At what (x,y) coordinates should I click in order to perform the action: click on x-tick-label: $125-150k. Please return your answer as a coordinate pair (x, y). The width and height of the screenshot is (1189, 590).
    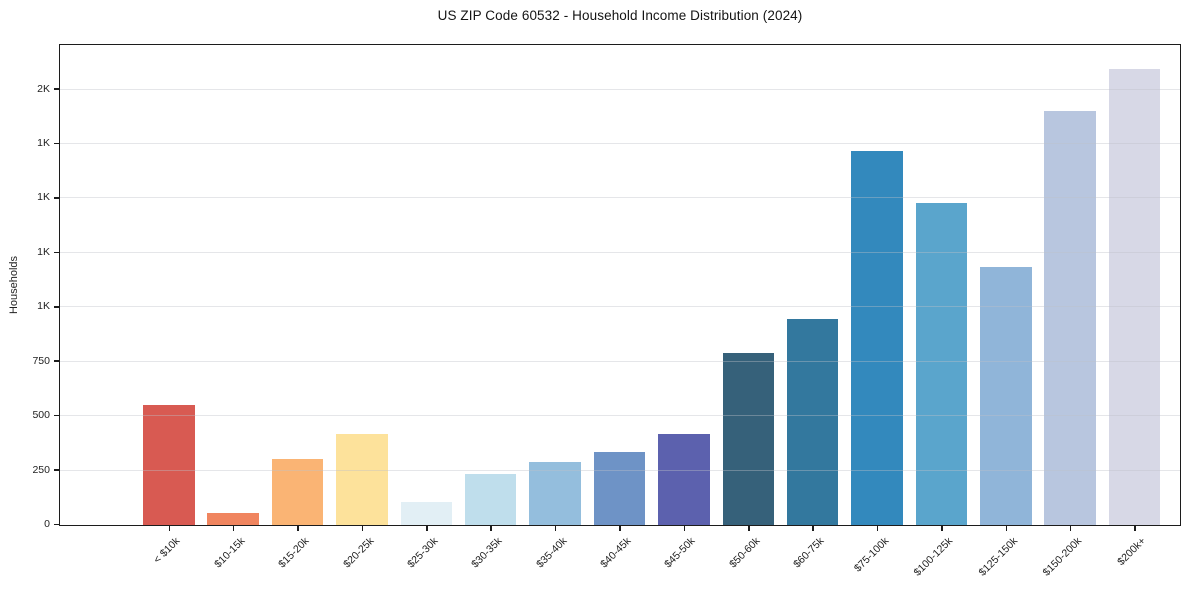
    Looking at the image, I should click on (998, 557).